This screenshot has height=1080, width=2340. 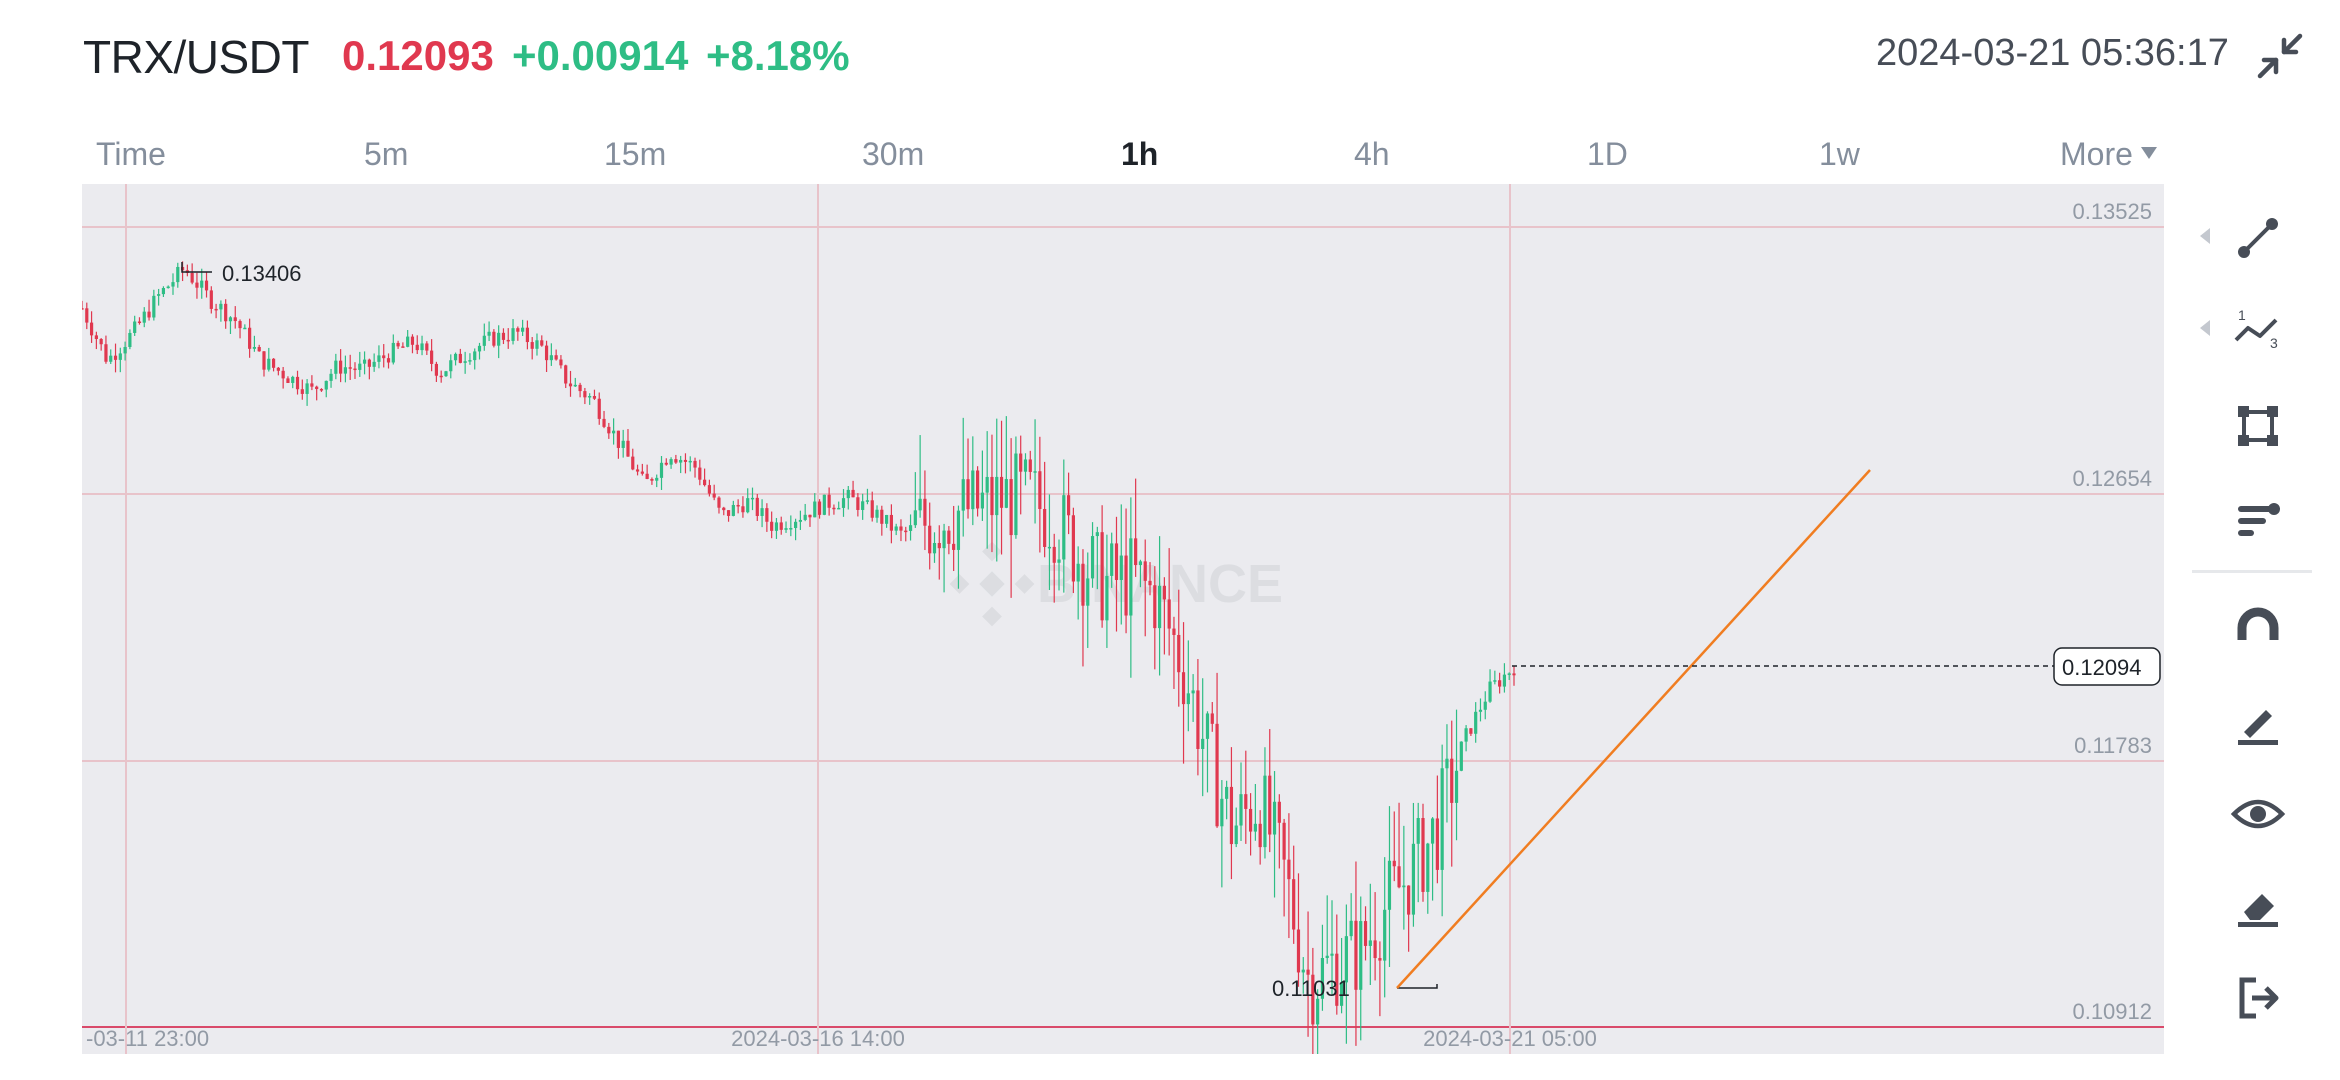 What do you see at coordinates (131, 154) in the screenshot?
I see `tab-time: Time` at bounding box center [131, 154].